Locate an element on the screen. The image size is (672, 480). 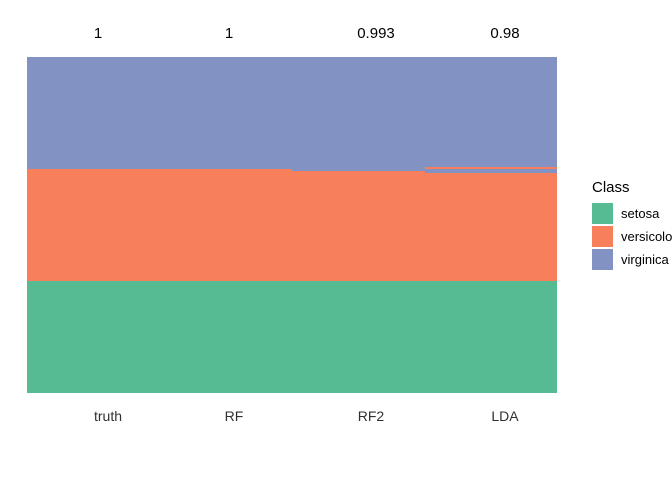
legend-entry-setosa: setosa is located at coordinates (632, 213).